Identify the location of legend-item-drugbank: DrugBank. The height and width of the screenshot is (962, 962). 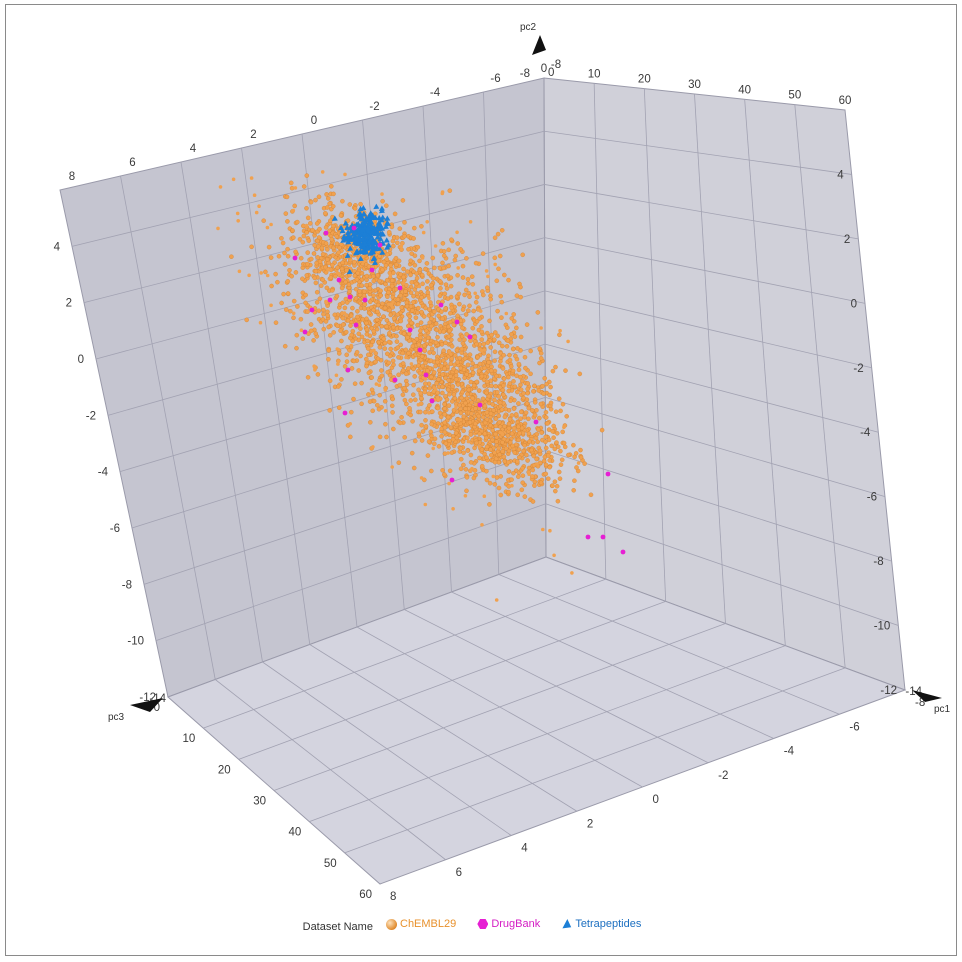
(508, 924).